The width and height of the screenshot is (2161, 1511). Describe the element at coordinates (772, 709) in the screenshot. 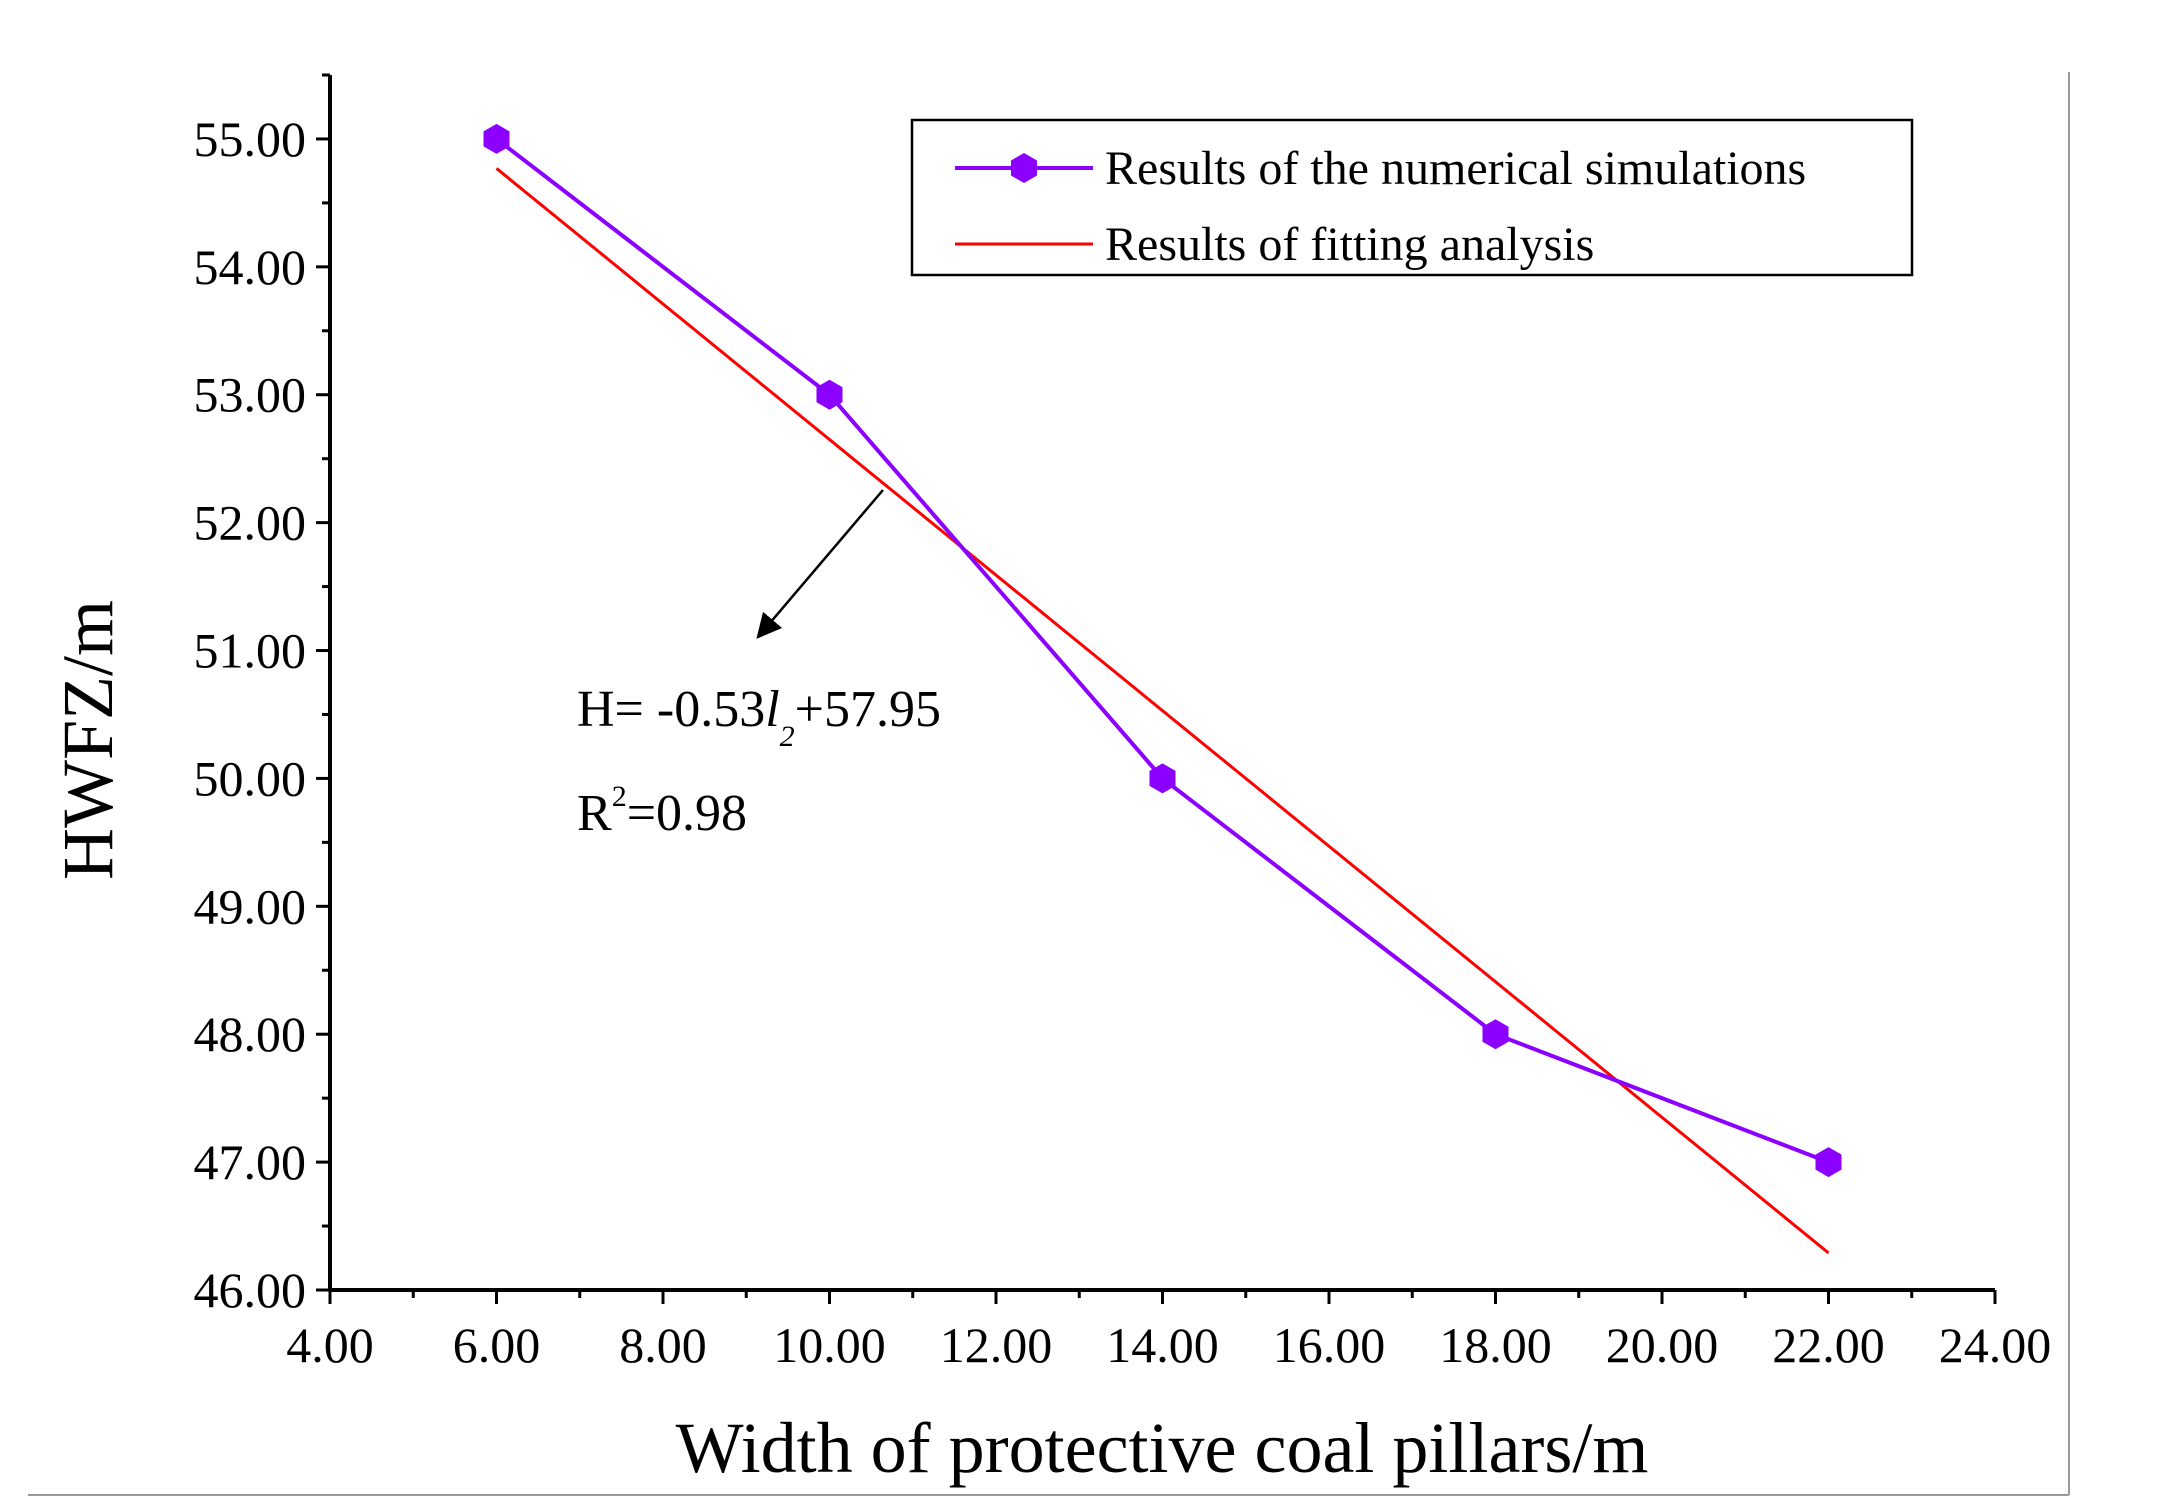

I see `equation-variable: l` at that location.